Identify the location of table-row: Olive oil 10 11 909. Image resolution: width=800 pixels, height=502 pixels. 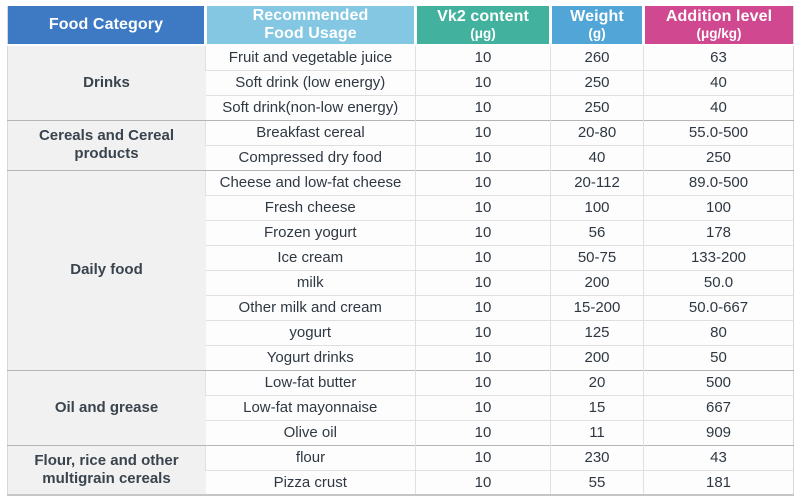
(401, 432).